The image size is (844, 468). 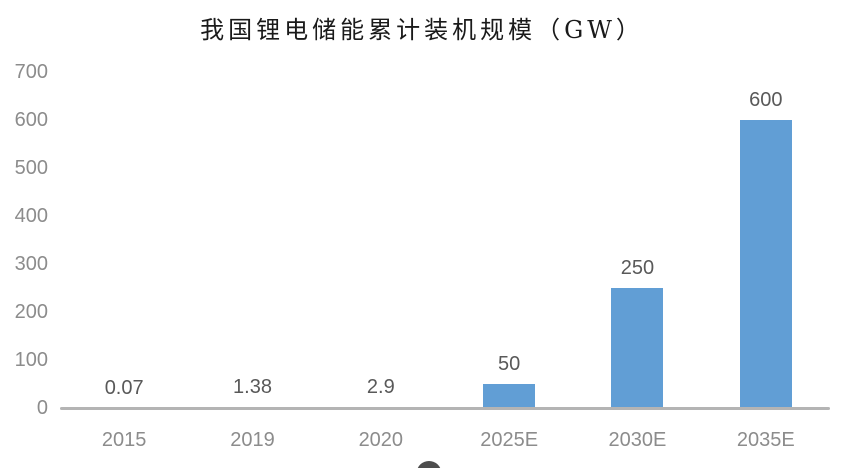 What do you see at coordinates (42, 408) in the screenshot?
I see `y-tick-label: 0` at bounding box center [42, 408].